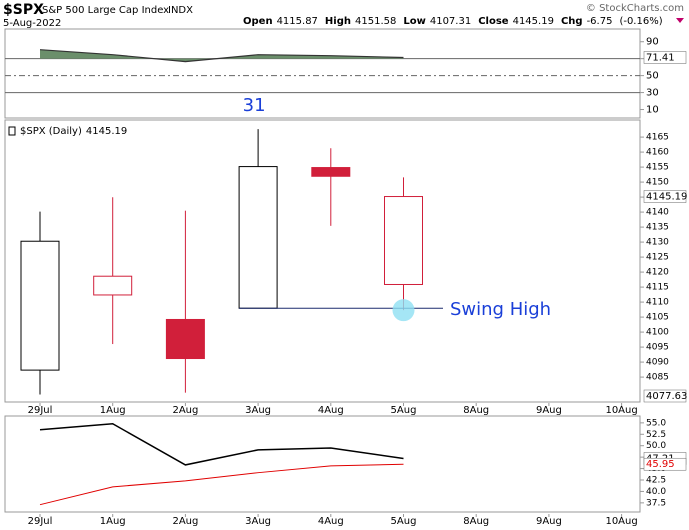 The height and width of the screenshot is (530, 689). What do you see at coordinates (600, 21) in the screenshot?
I see `quote-item: -6.75` at bounding box center [600, 21].